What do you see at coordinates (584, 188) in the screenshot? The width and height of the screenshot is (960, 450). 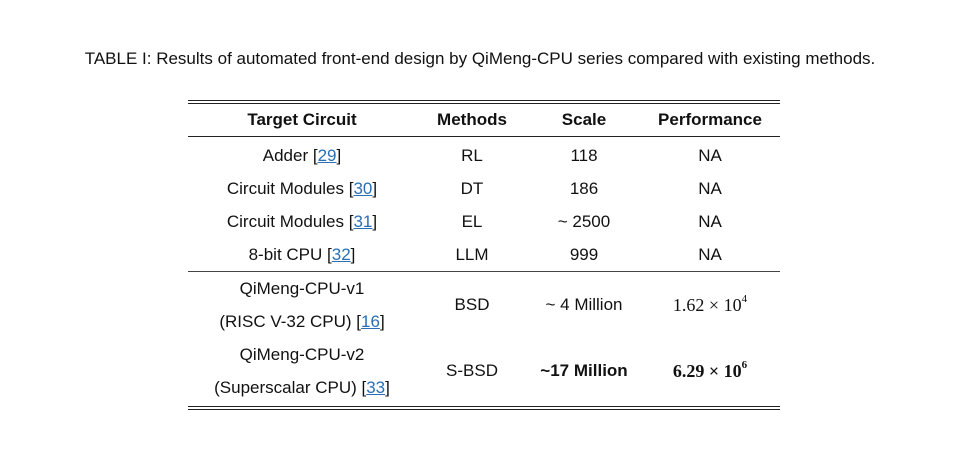 I see `cell-scale: 186` at bounding box center [584, 188].